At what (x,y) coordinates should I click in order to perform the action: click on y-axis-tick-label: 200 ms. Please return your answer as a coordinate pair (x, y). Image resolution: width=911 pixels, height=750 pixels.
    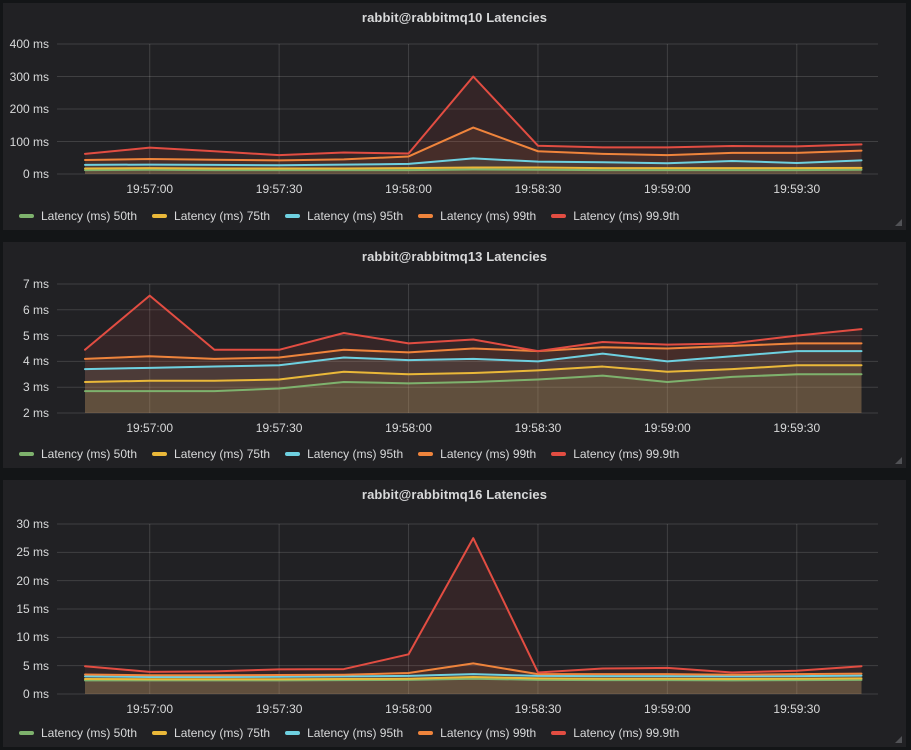
    Looking at the image, I should click on (29, 109).